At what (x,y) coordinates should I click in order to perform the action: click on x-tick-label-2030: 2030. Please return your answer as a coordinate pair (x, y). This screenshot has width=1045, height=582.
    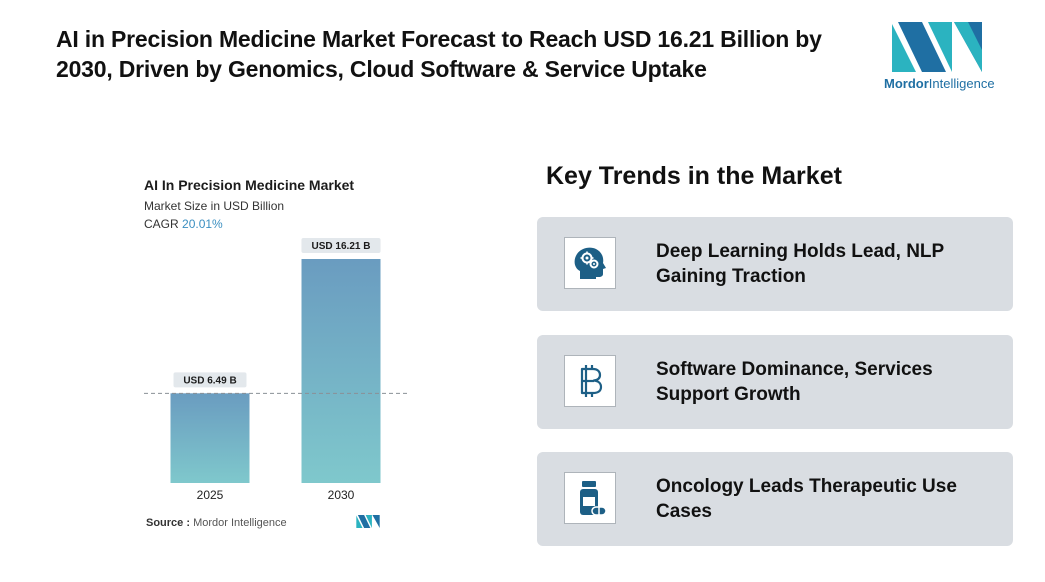
    Looking at the image, I should click on (341, 495).